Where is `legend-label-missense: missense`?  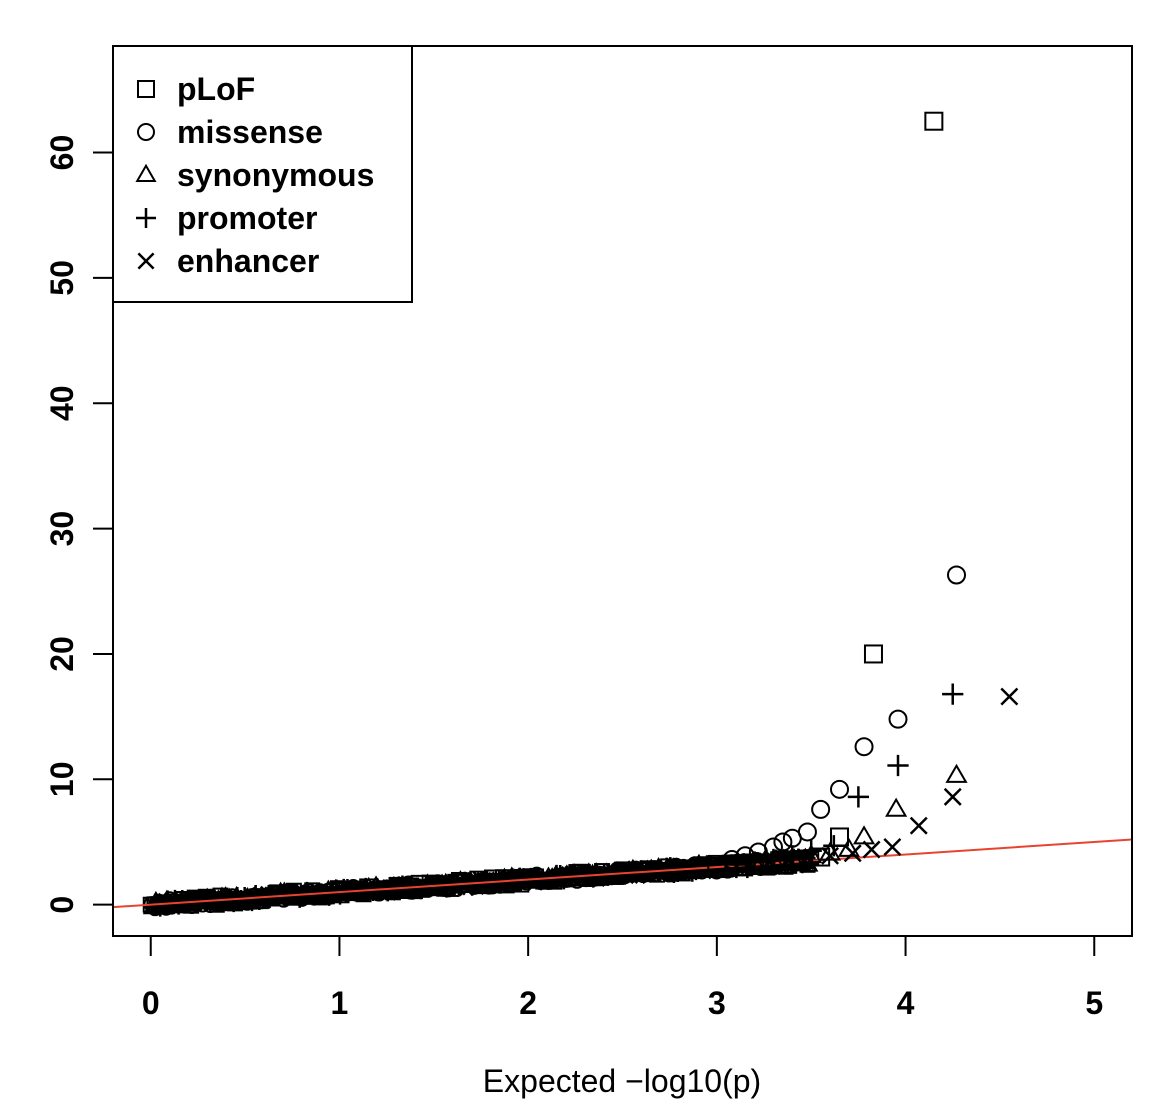
legend-label-missense: missense is located at coordinates (250, 132).